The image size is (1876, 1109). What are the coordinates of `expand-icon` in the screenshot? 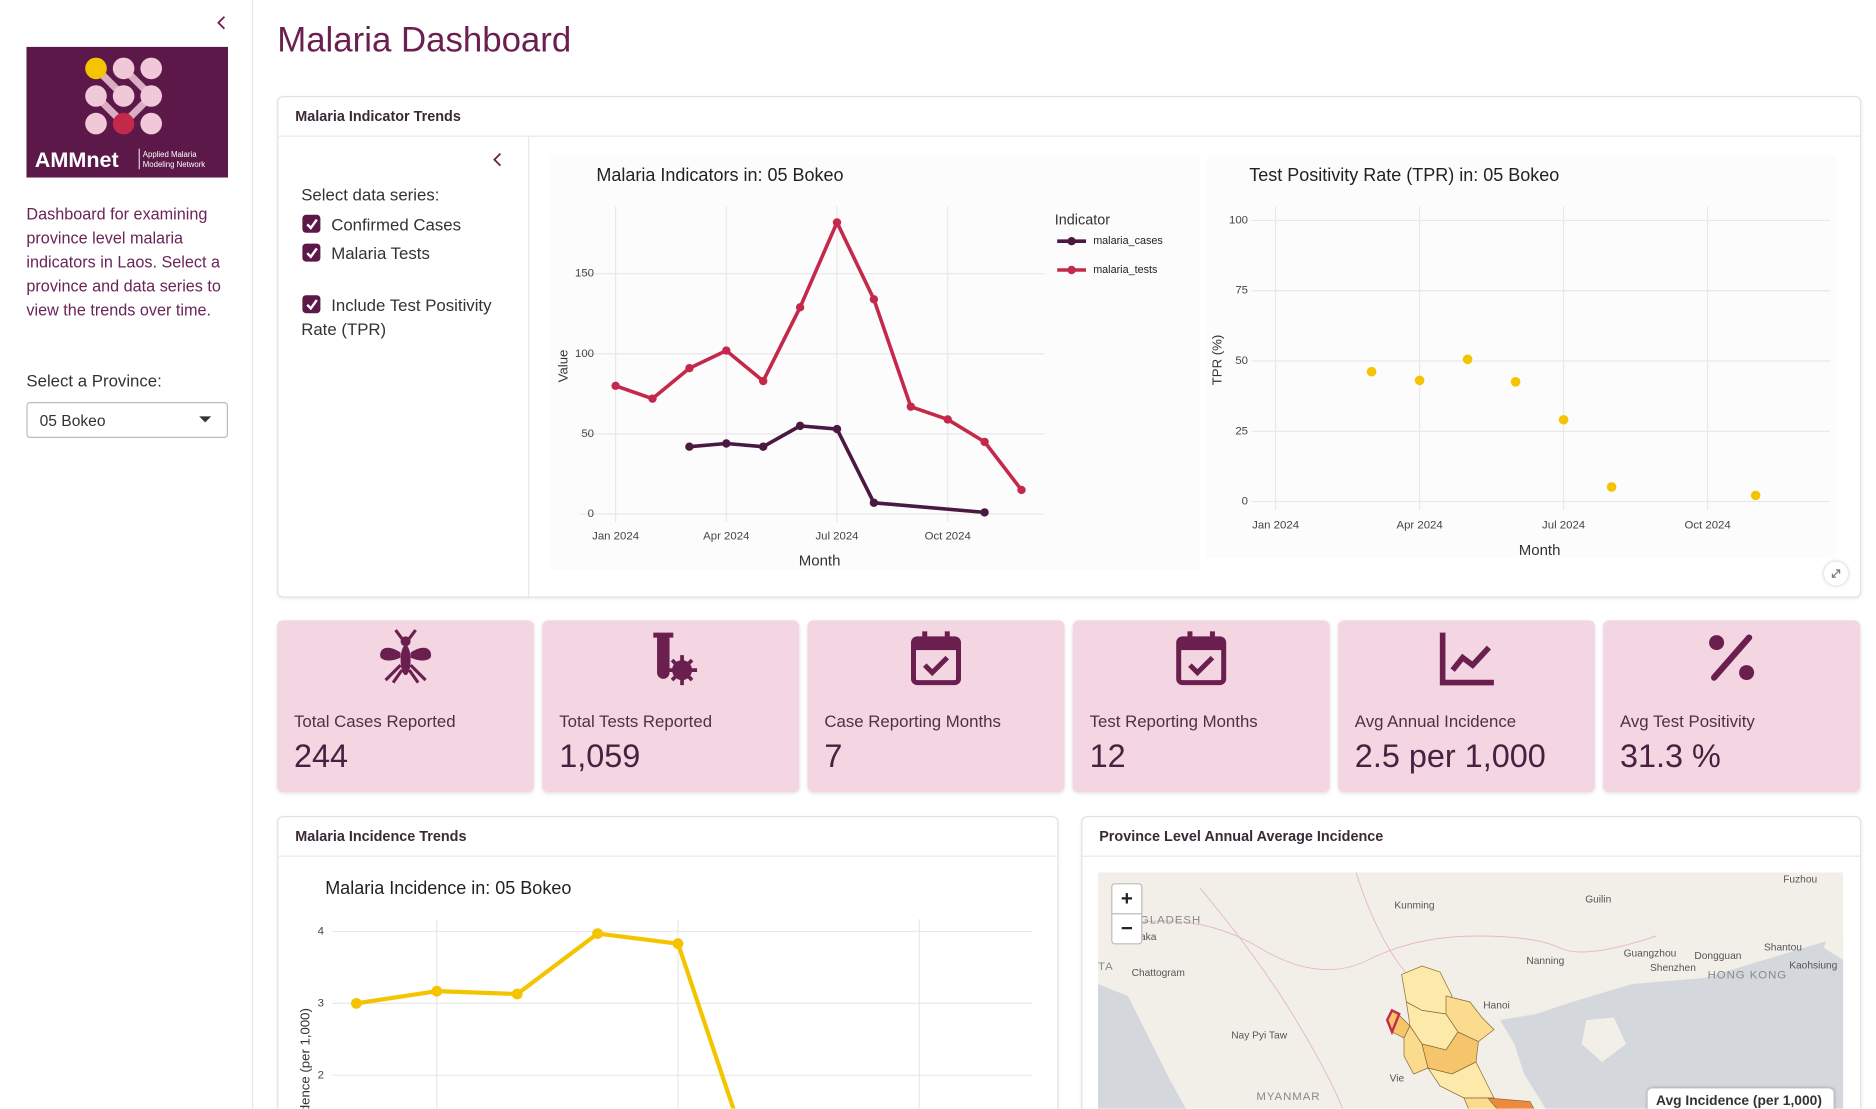 It's located at (1836, 573).